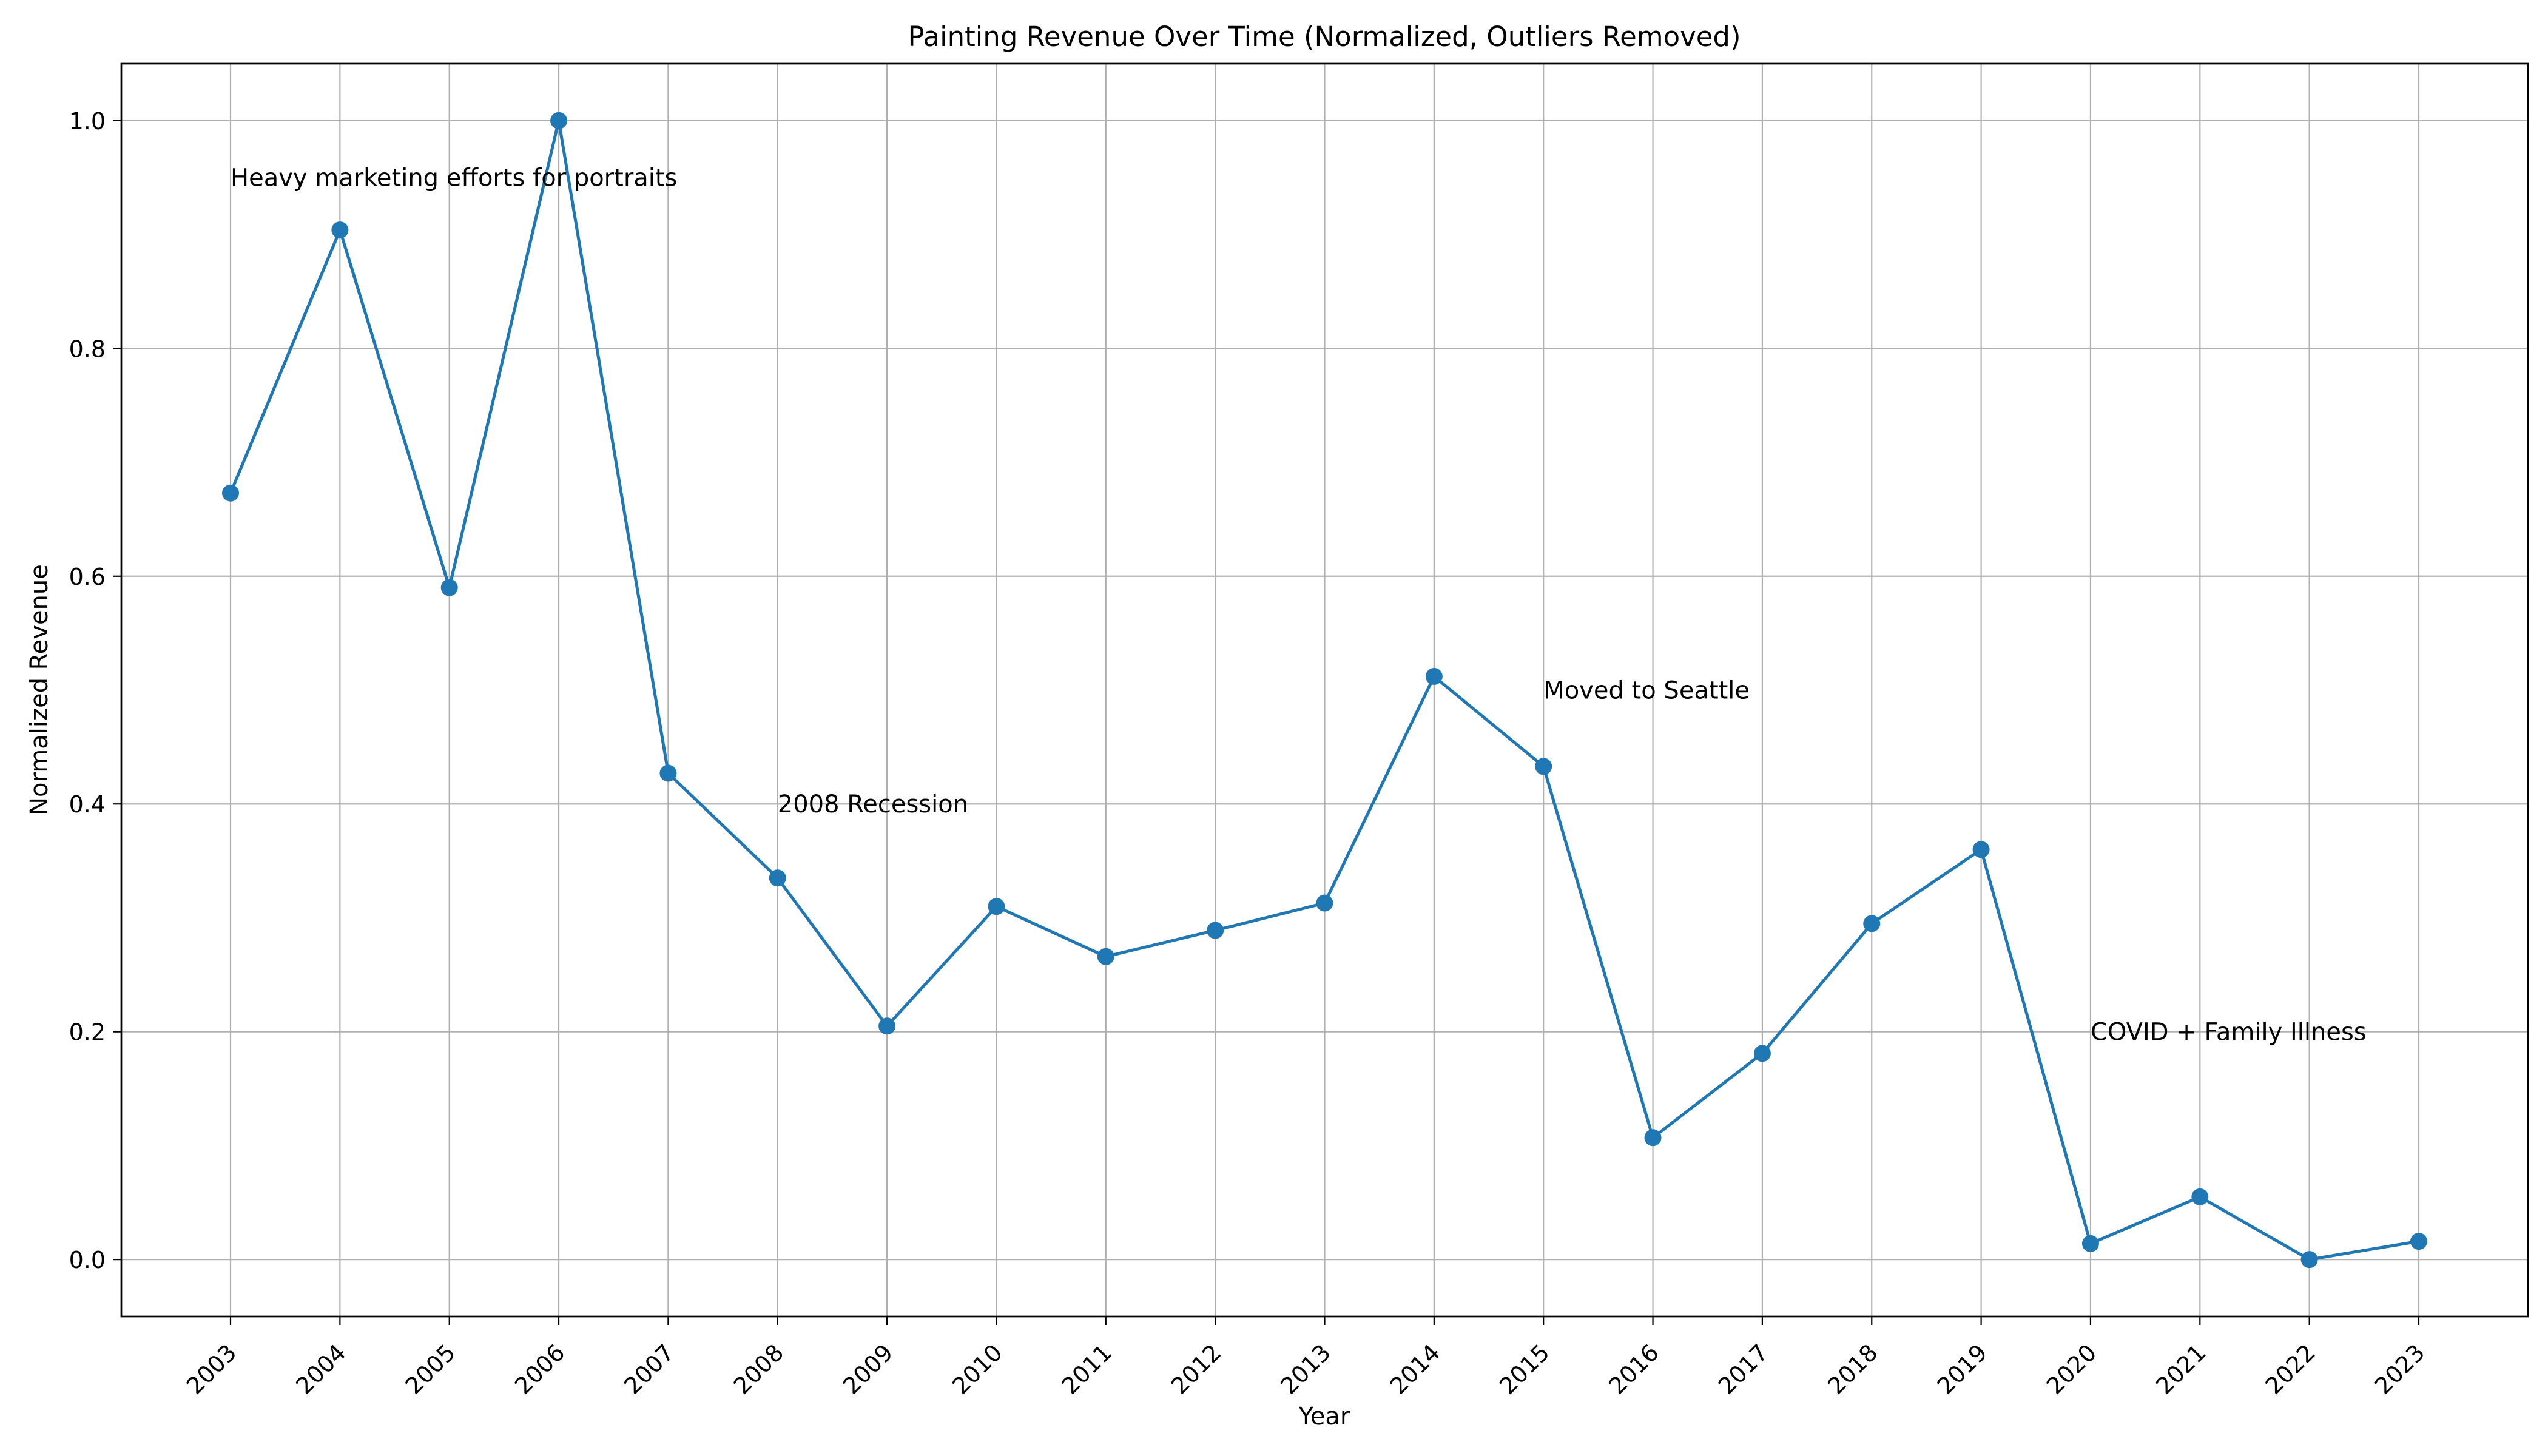 The image size is (2548, 1456). I want to click on annotation-text: Moved to Seattle, so click(1646, 691).